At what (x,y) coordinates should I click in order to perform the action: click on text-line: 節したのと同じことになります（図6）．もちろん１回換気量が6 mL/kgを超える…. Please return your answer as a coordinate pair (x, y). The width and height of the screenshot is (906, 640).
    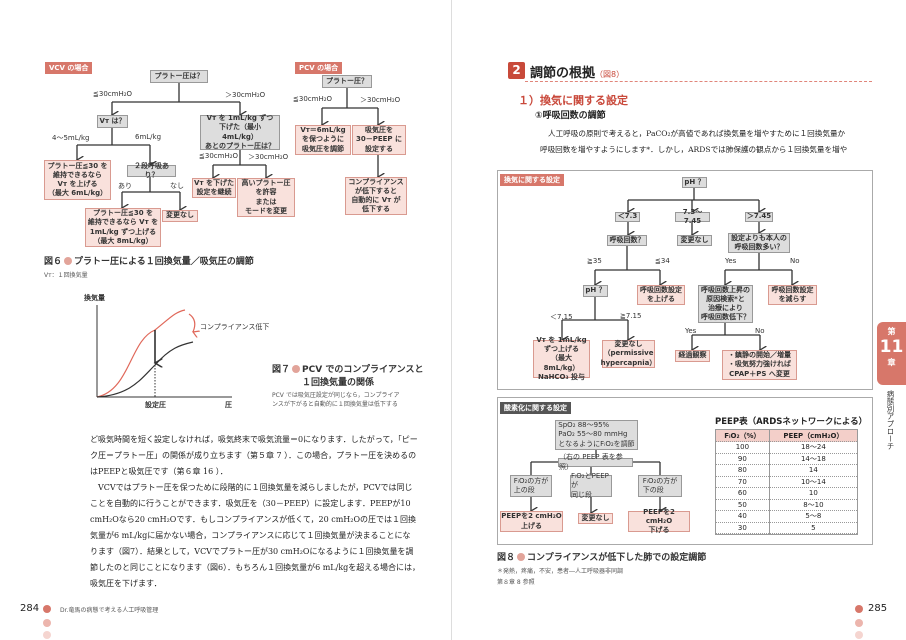
    Looking at the image, I should click on (255, 567).